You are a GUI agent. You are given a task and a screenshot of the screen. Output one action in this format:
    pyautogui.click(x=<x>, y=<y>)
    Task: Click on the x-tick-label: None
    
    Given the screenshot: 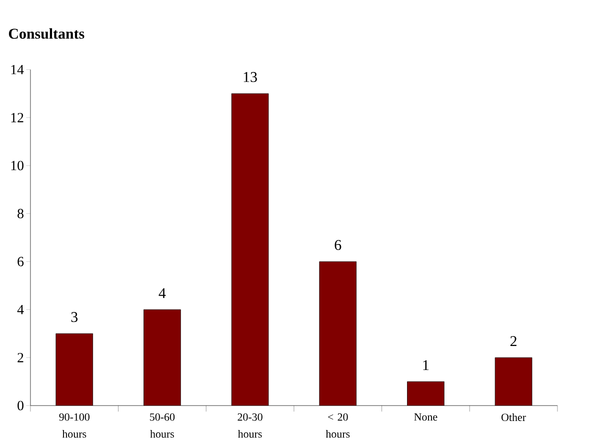 What is the action you would take?
    pyautogui.click(x=426, y=417)
    